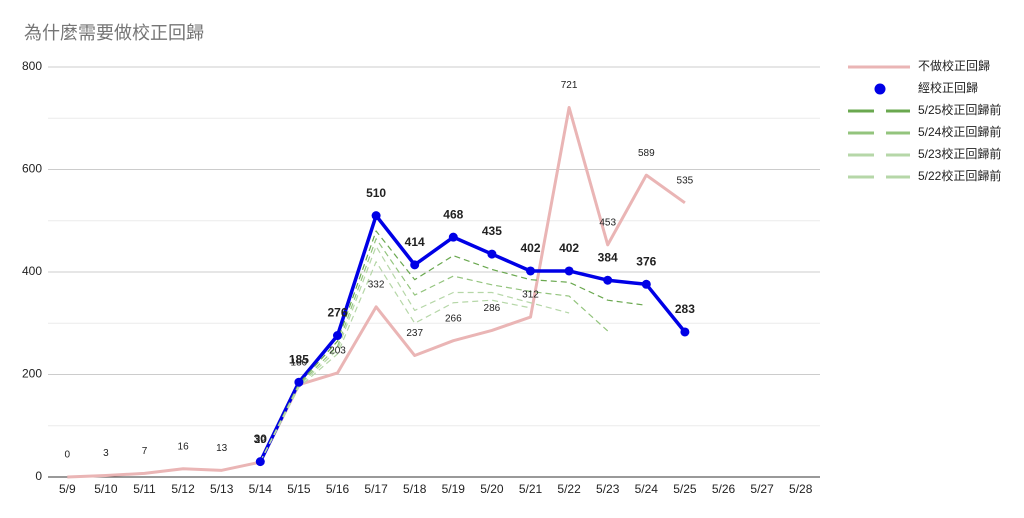 This screenshot has width=1024, height=518. I want to click on data-label: 7, so click(145, 451).